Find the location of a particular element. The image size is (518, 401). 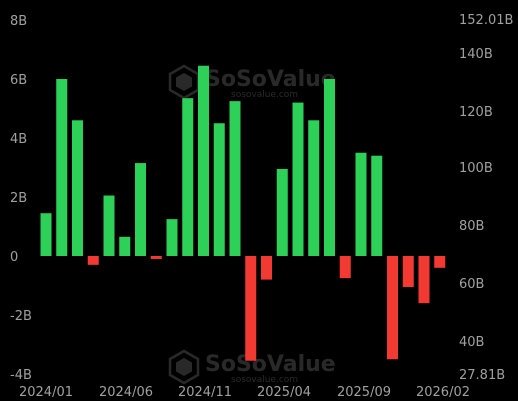

watermark-brand-top: SoSoValue is located at coordinates (270, 79).